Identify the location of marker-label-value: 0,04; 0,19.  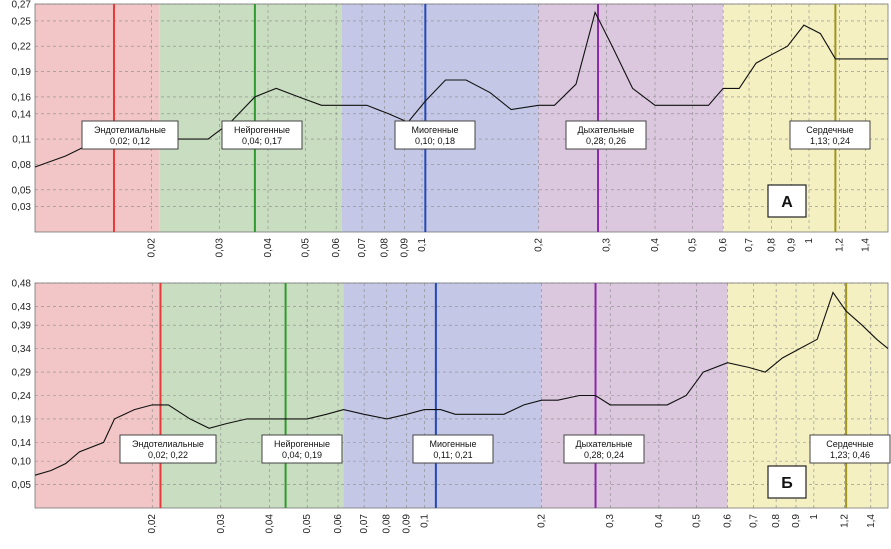
(302, 455).